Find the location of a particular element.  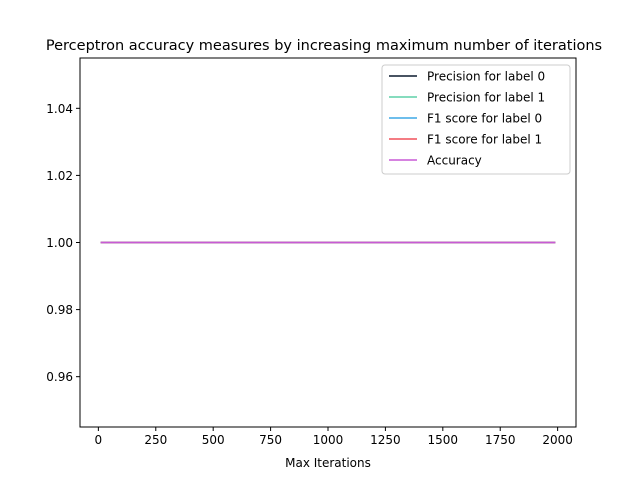

x-tick-label: 2000 is located at coordinates (557, 440).